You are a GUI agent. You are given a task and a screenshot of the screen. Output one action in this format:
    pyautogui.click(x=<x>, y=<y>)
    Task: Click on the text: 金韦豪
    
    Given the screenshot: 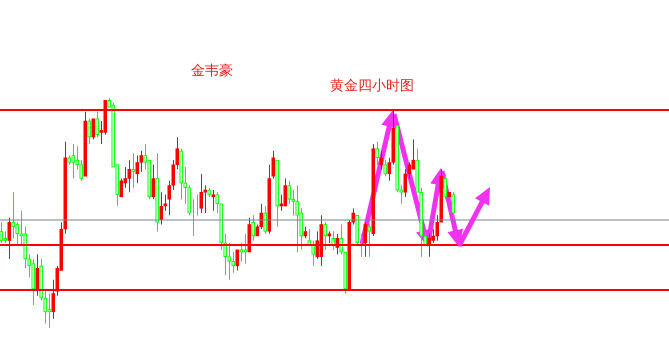 What is the action you would take?
    pyautogui.click(x=212, y=71)
    